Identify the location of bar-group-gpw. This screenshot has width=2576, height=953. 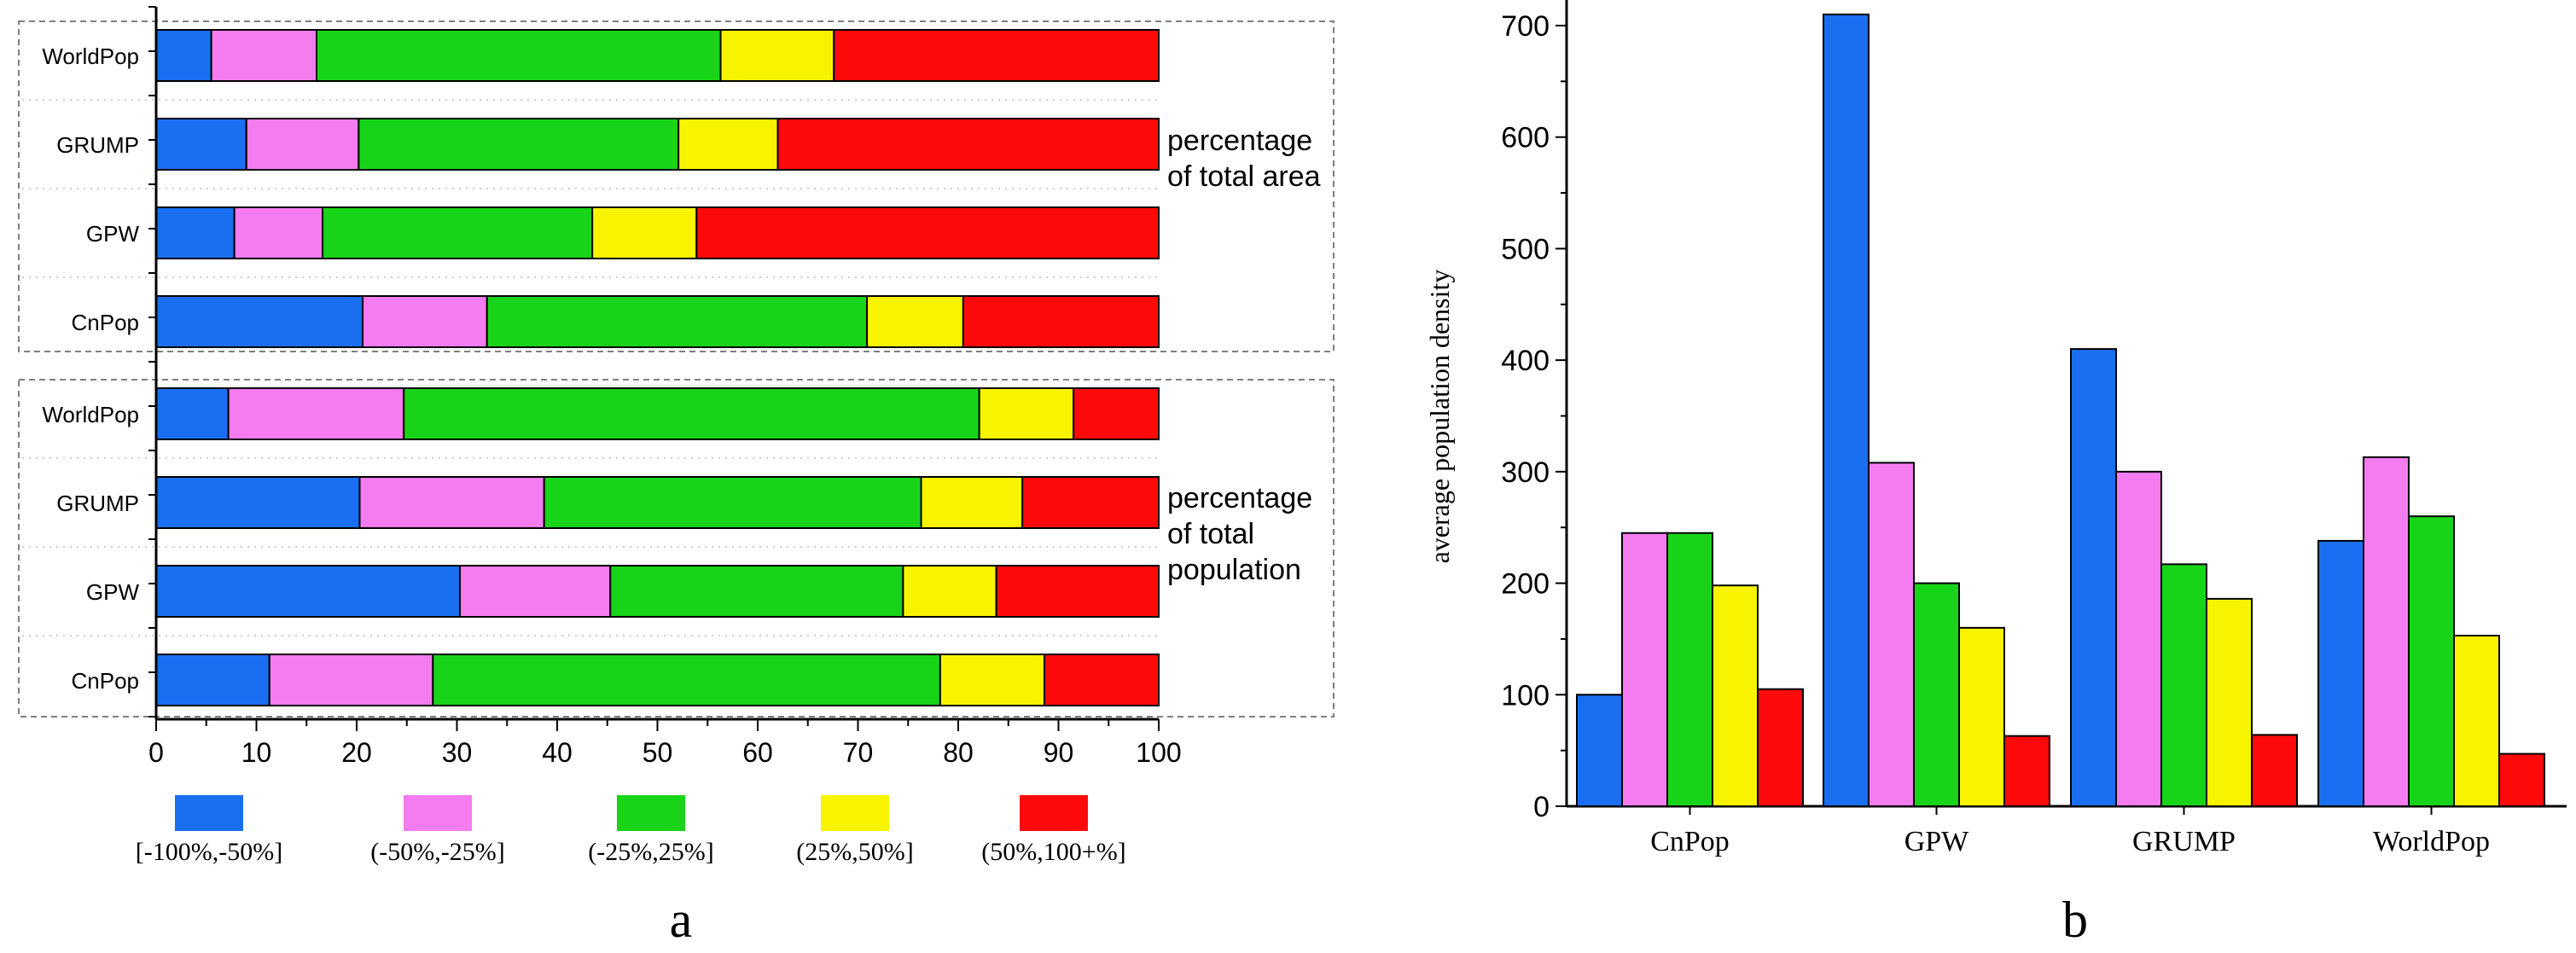
(1936, 410).